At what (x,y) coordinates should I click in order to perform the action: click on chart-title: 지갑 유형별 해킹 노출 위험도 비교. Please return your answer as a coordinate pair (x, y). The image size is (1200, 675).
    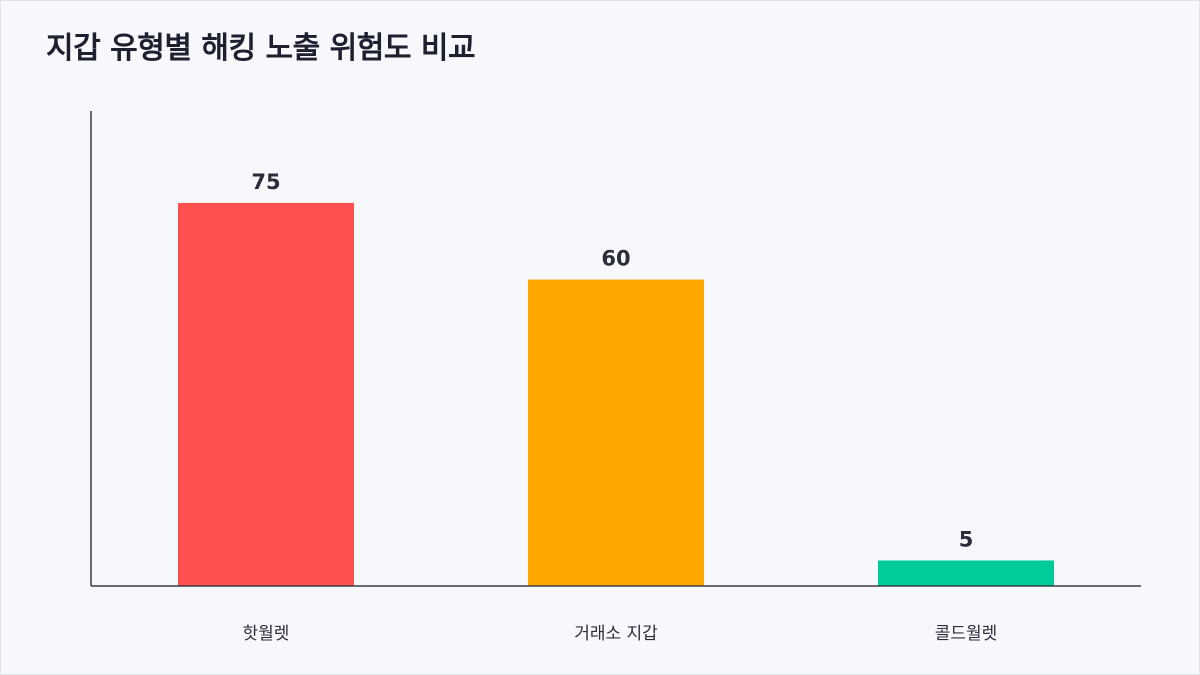
    Looking at the image, I should click on (261, 48).